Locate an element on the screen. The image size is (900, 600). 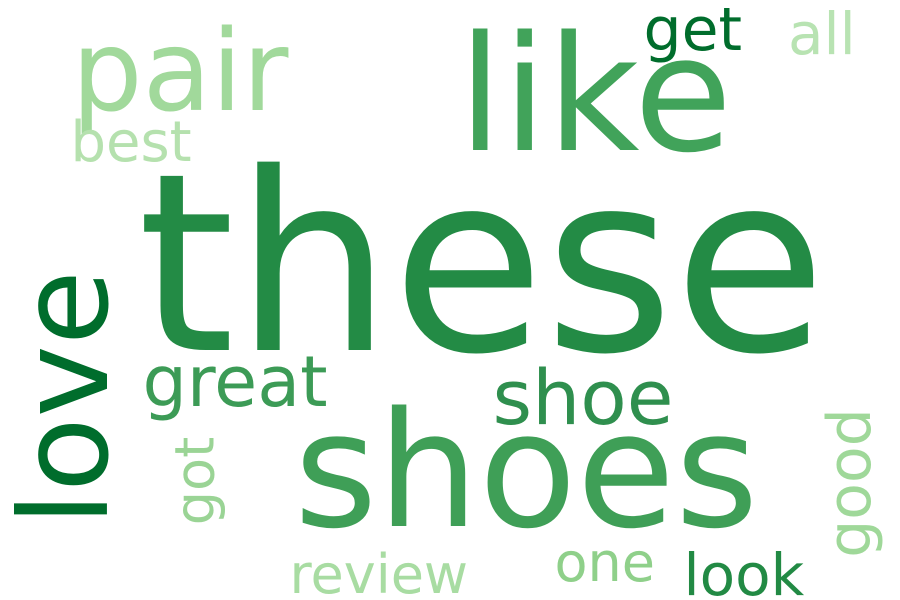
word-get: get is located at coordinates (693, 32).